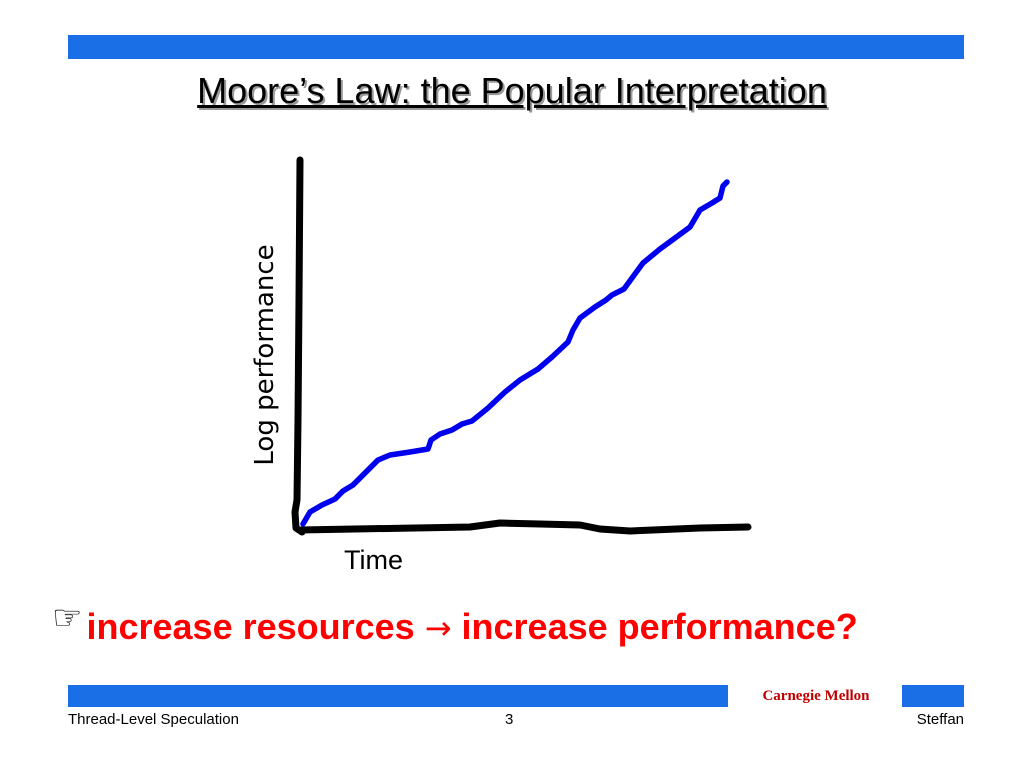 The image size is (1024, 768). Describe the element at coordinates (816, 696) in the screenshot. I see `institution-name: Carnegie Mellon` at that location.